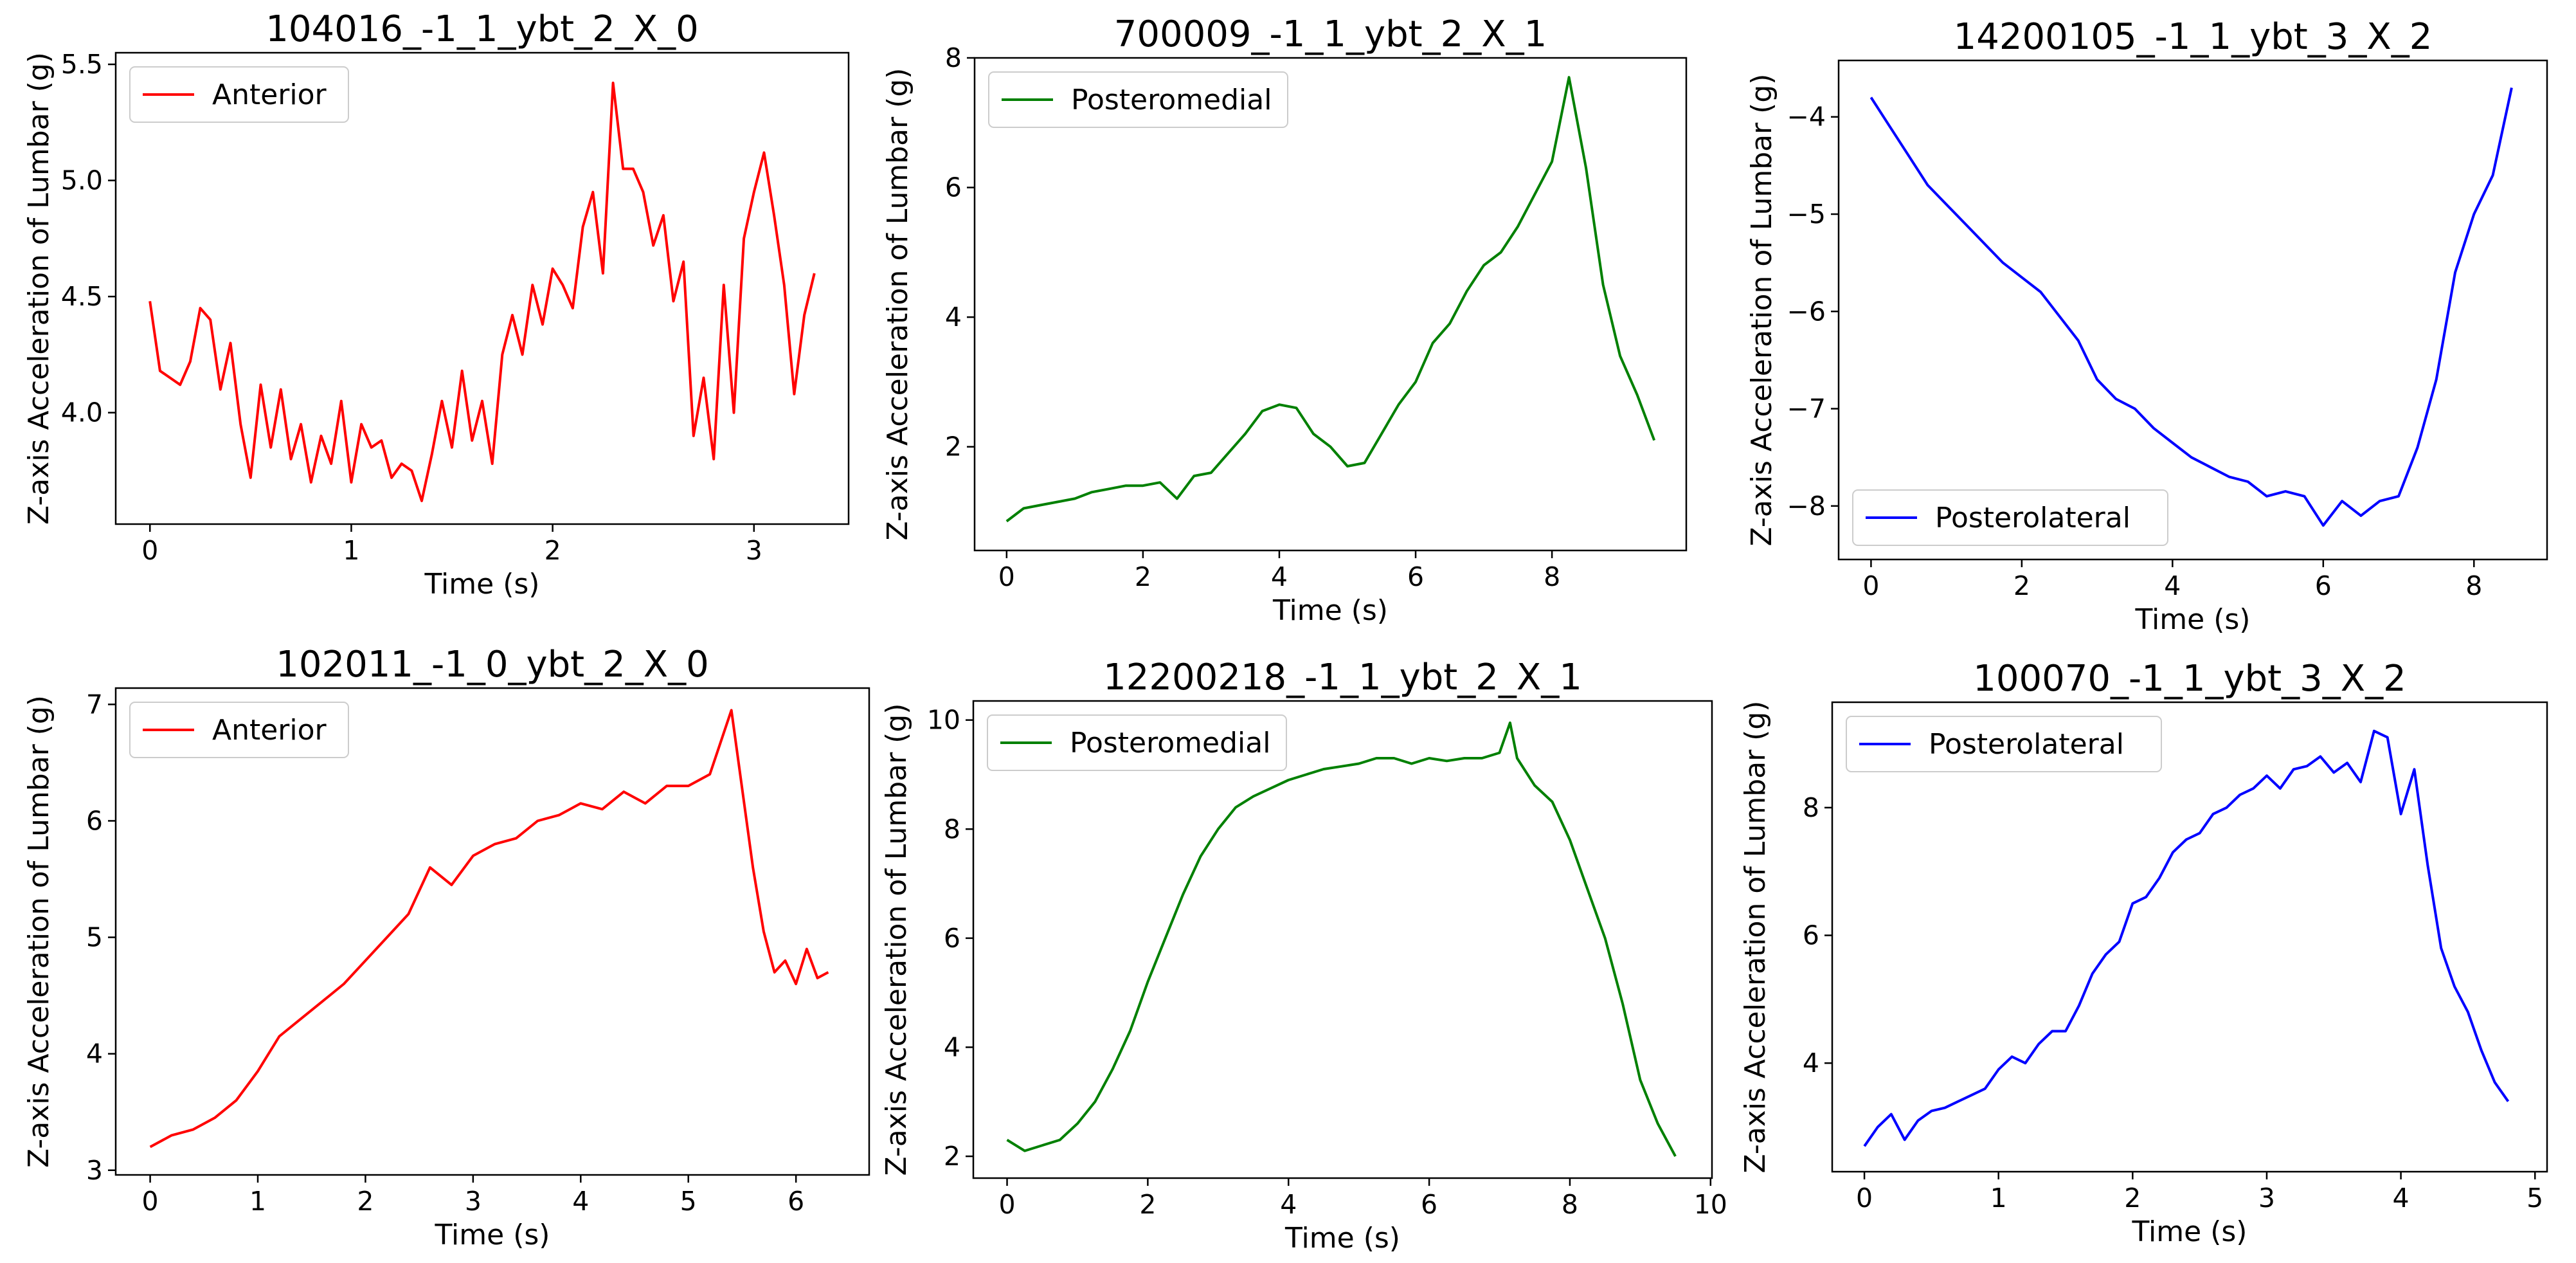 The width and height of the screenshot is (2576, 1263). Describe the element at coordinates (1806, 117) in the screenshot. I see `y-tick-label: −4` at that location.